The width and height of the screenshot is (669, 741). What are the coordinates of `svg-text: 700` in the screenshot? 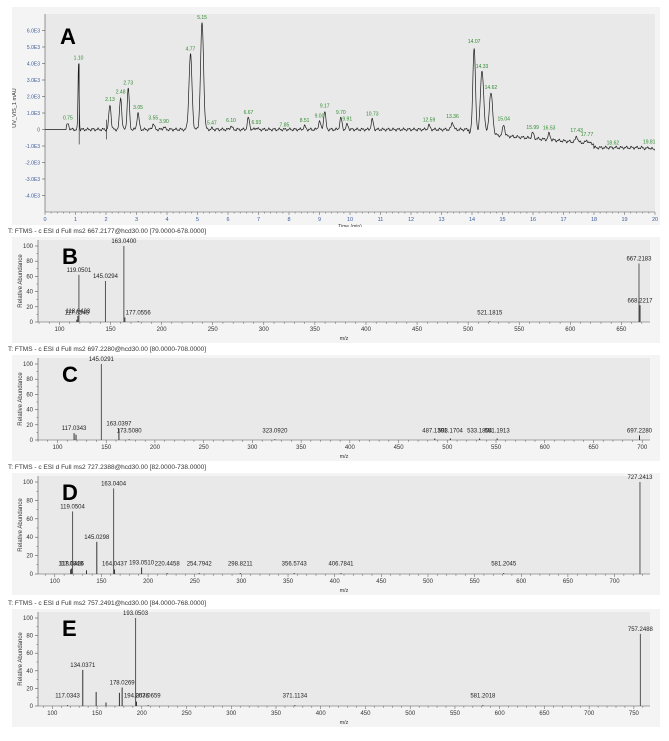 It's located at (615, 582).